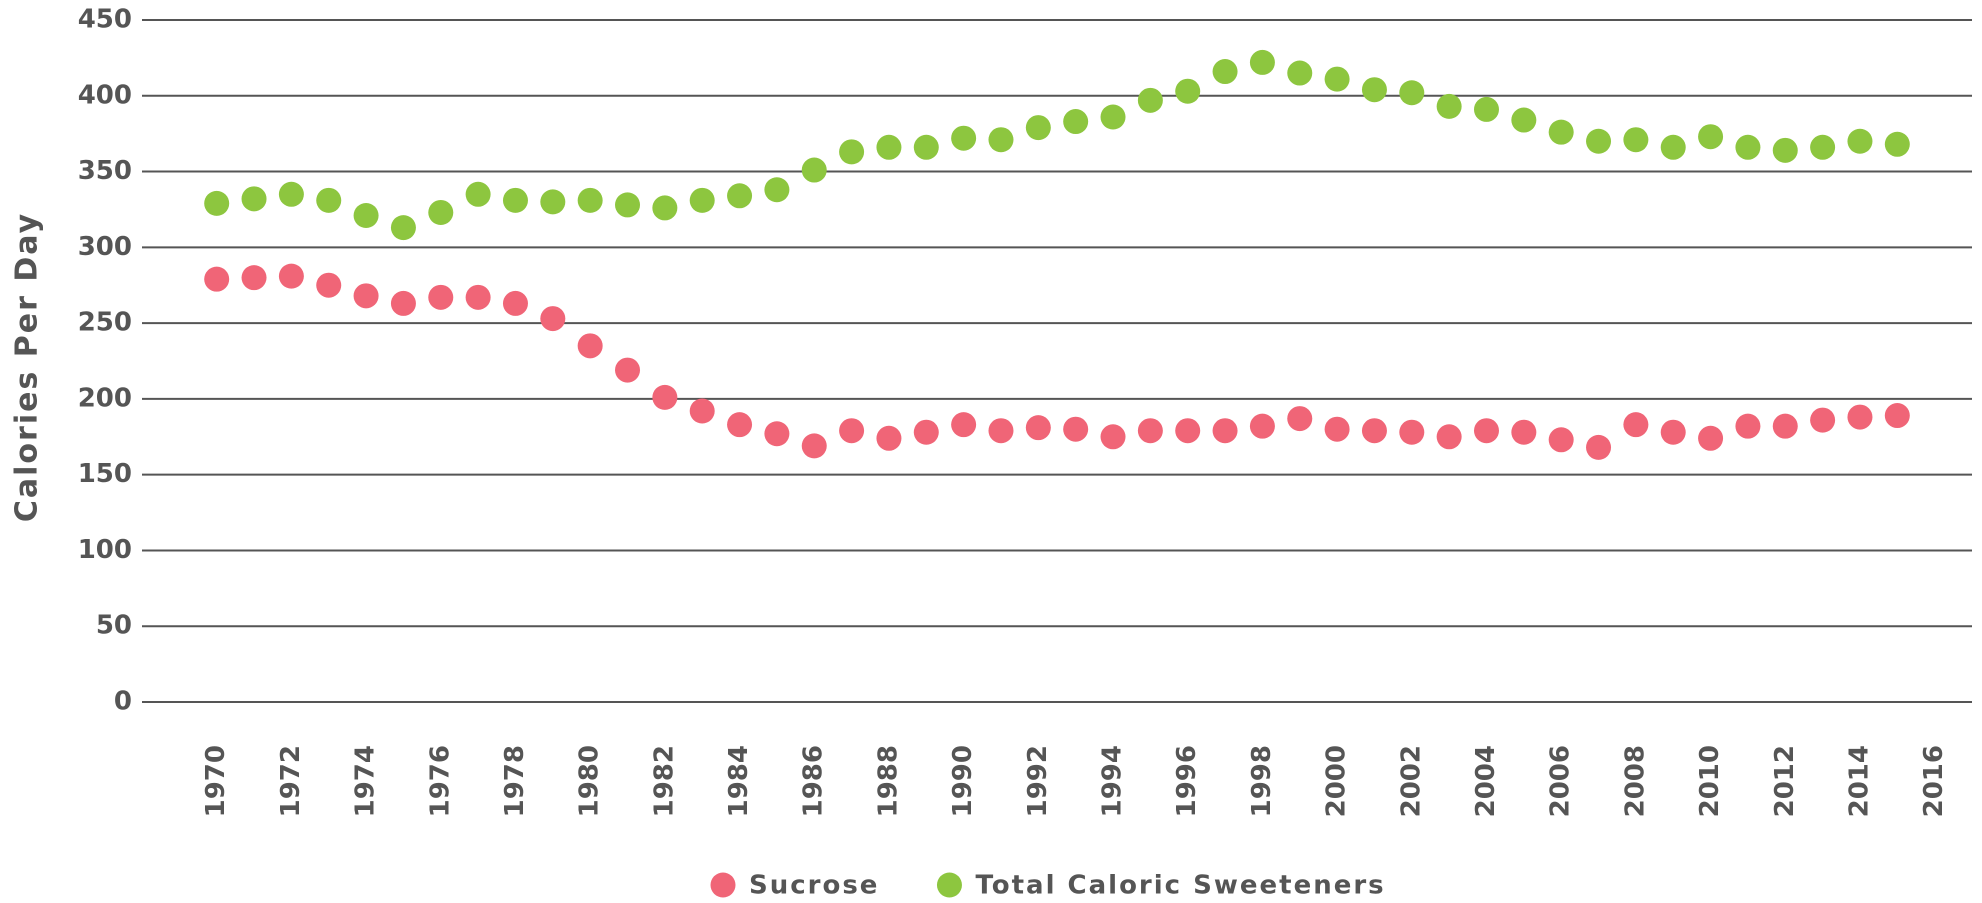  What do you see at coordinates (366, 781) in the screenshot?
I see `x-tick-label: 1974` at bounding box center [366, 781].